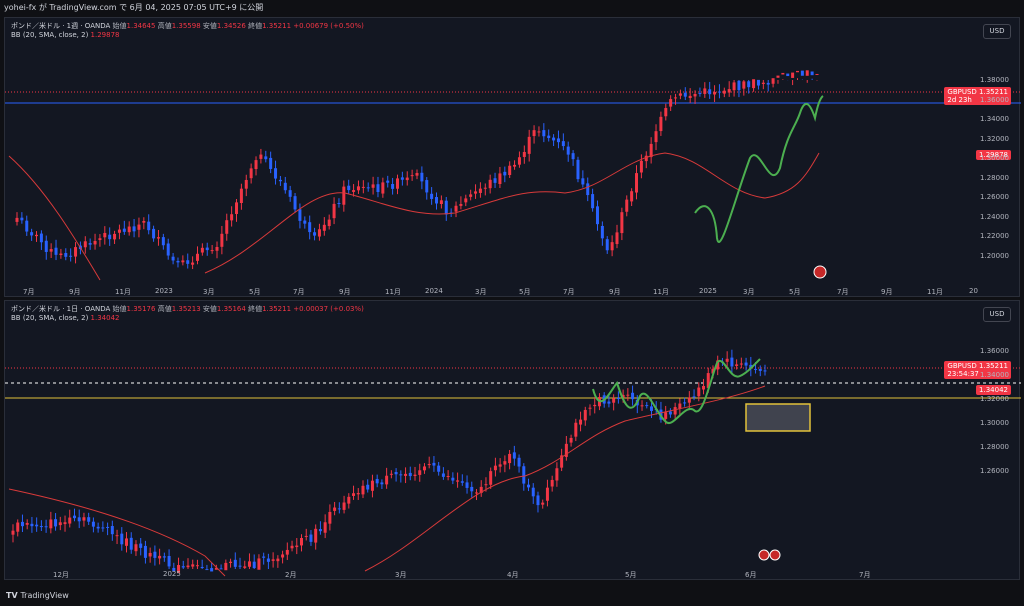 The image size is (1024, 606). I want to click on price-tick-label: 1.30000, so click(994, 158).